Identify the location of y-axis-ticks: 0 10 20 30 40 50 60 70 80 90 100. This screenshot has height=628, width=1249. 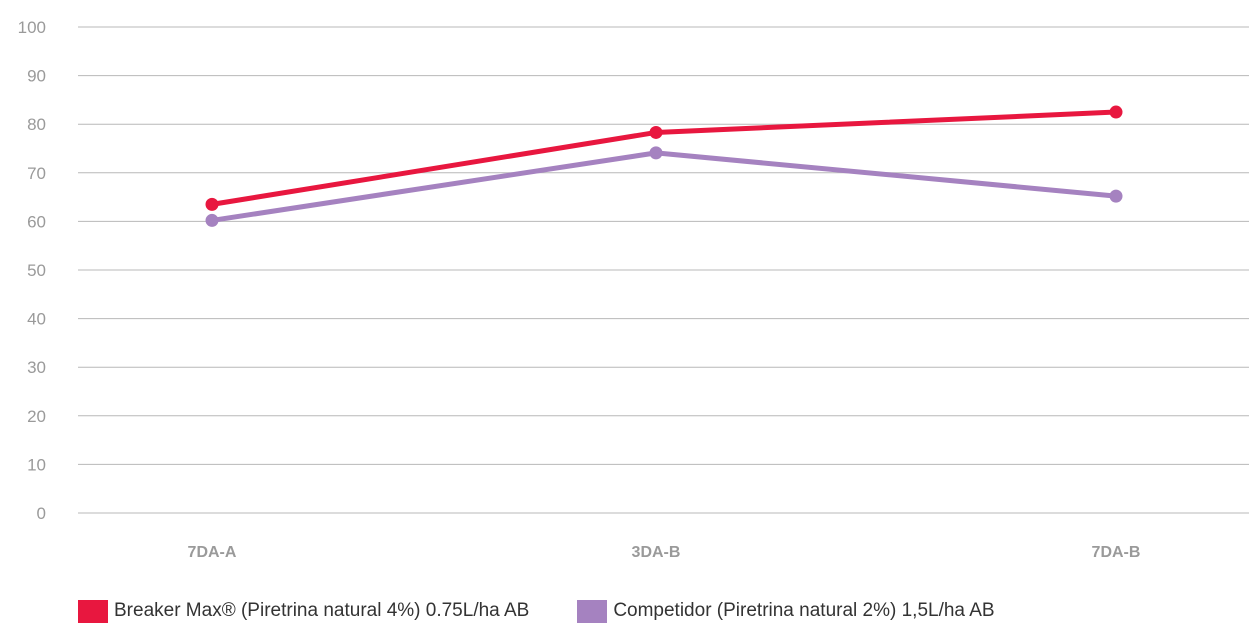
(32, 270).